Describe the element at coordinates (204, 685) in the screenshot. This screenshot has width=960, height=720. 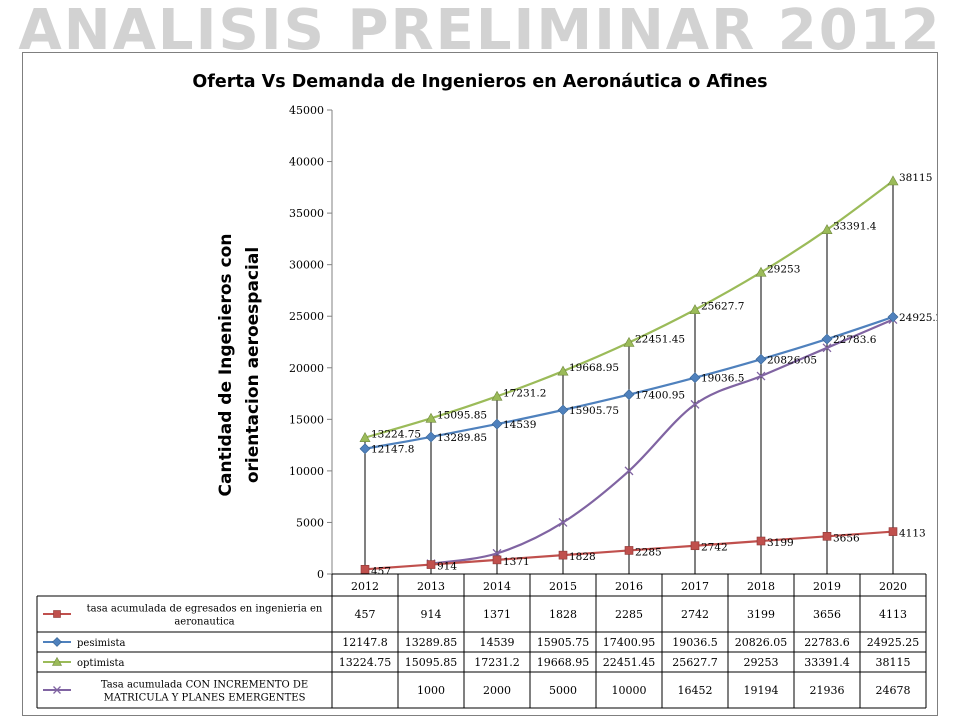
I see `legend-entry-text: Tasa acumulada CON INCREMENTO DE` at that location.